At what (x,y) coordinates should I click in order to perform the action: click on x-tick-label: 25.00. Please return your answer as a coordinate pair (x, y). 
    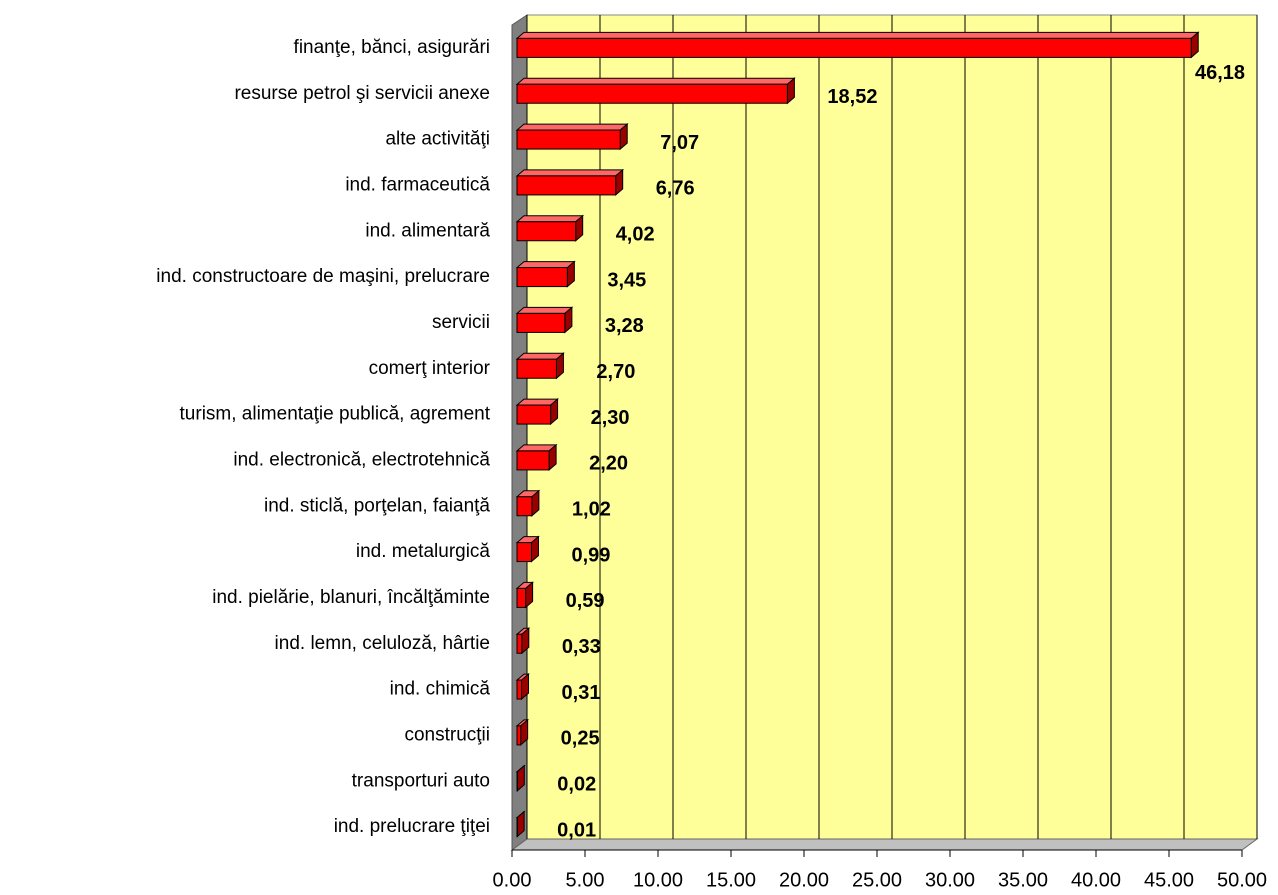
    Looking at the image, I should click on (877, 880).